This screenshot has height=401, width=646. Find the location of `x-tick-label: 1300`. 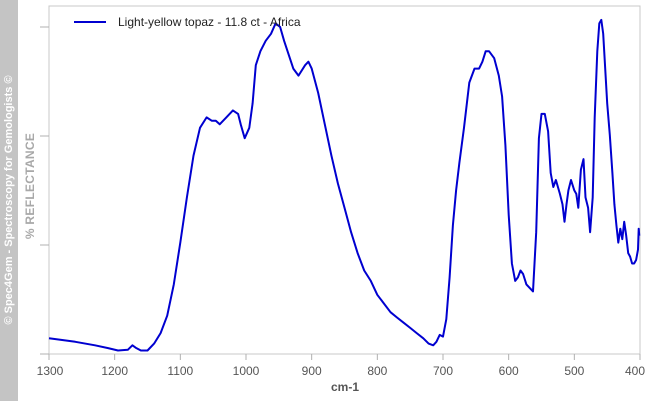

x-tick-label: 1300 is located at coordinates (50, 371).